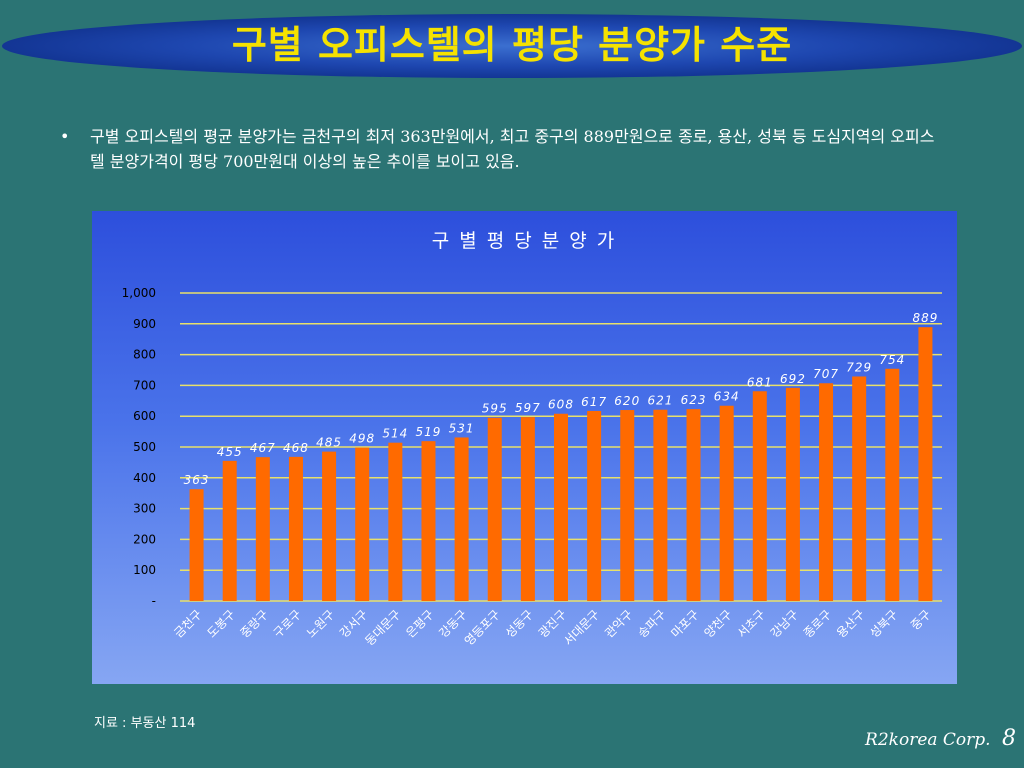  I want to click on data-label: 707, so click(826, 374).